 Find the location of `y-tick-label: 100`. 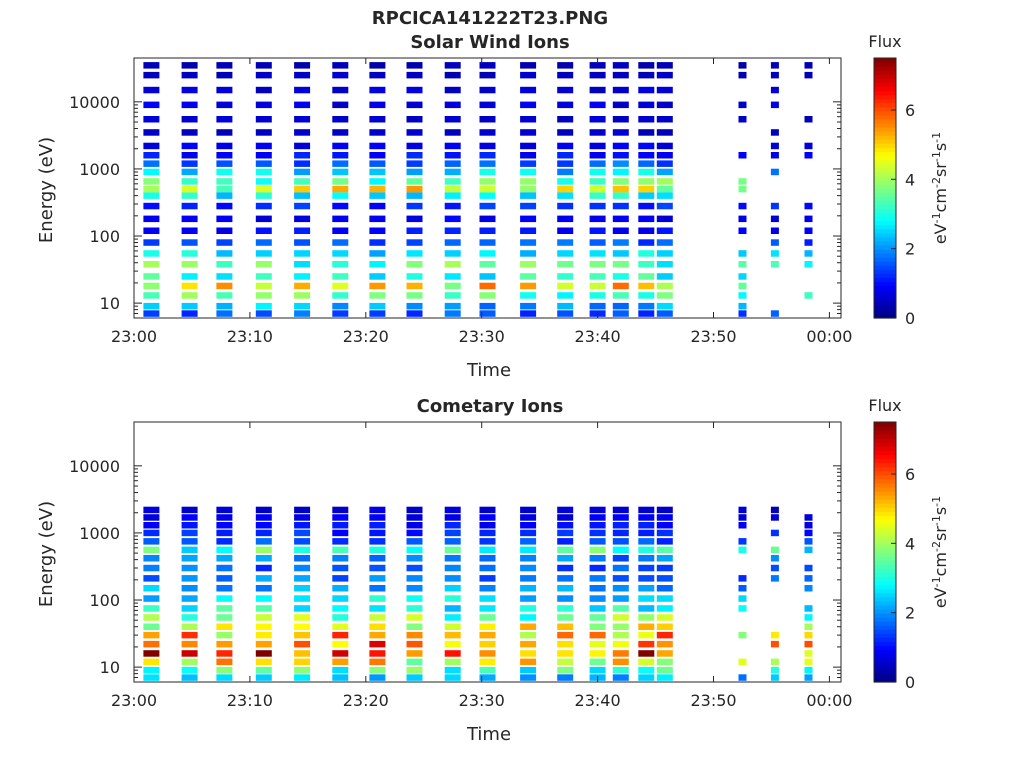

y-tick-label: 100 is located at coordinates (104, 600).